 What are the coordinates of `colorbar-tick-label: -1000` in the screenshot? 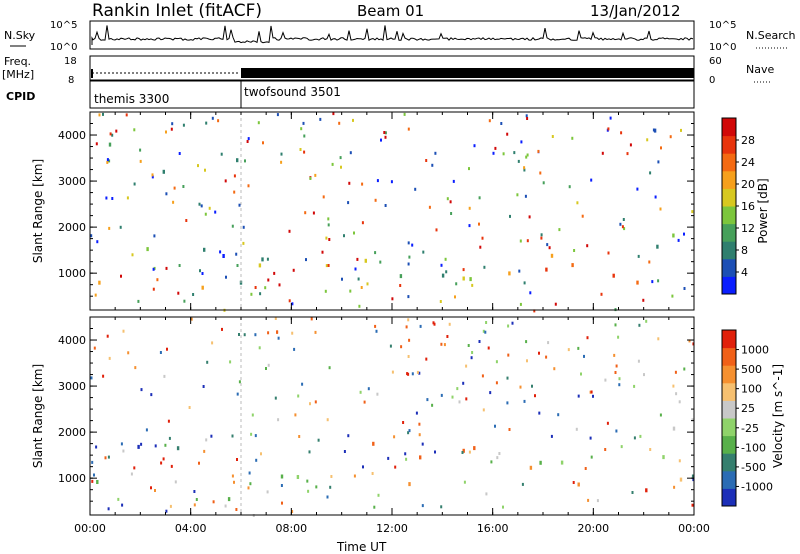 It's located at (757, 486).